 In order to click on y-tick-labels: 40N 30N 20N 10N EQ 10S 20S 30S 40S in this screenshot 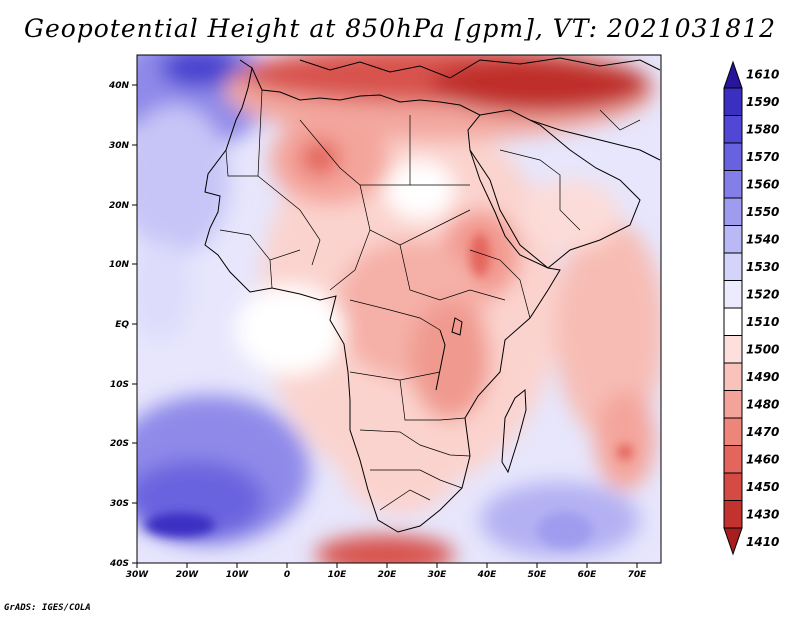, I will do `click(119, 325)`.